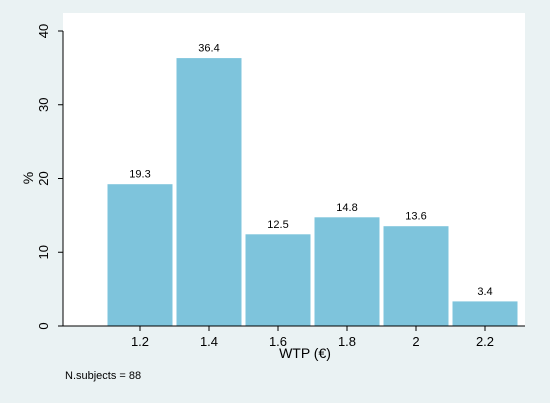  Describe the element at coordinates (346, 208) in the screenshot. I see `bar-value-label: 14.8` at that location.